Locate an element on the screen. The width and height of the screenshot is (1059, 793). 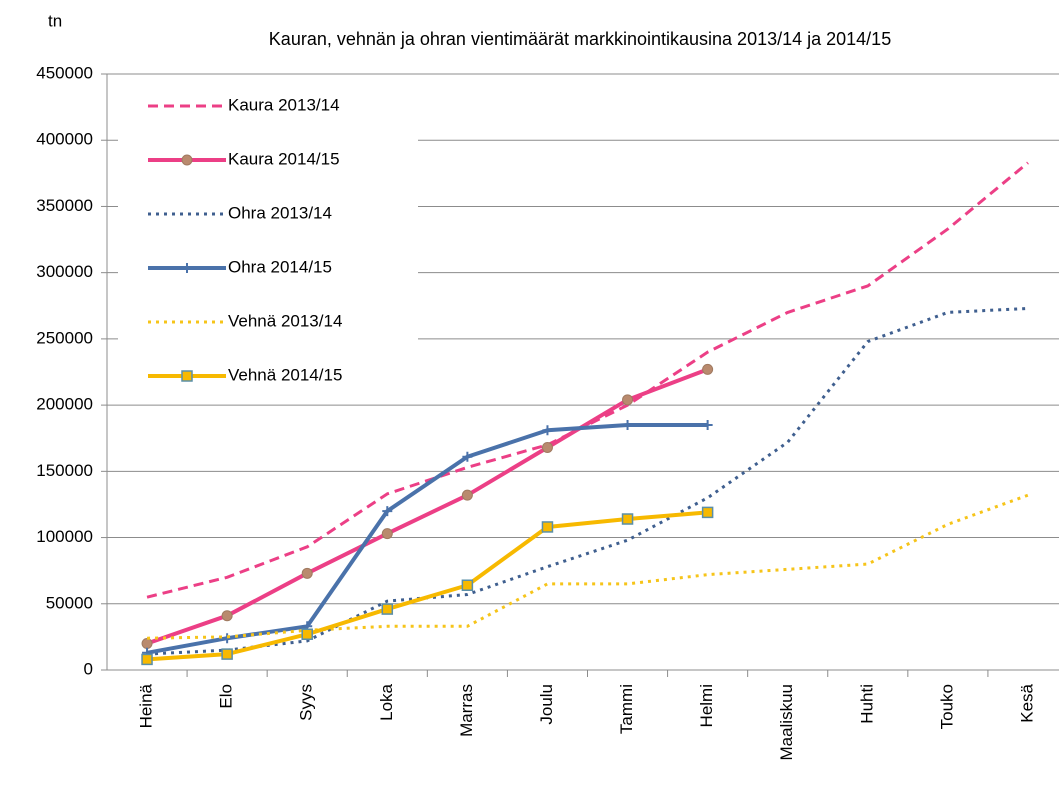
legend-label: Ohra 2013/14 is located at coordinates (280, 212).